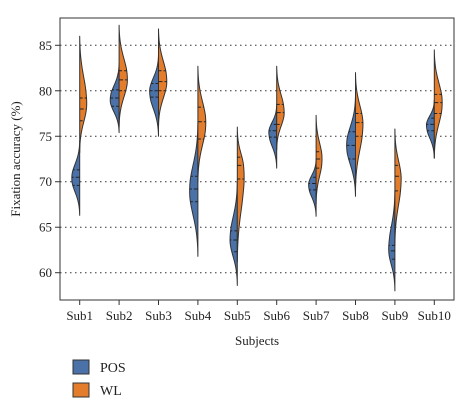 The width and height of the screenshot is (474, 415). I want to click on y-tick-label: 85, so click(45, 45).